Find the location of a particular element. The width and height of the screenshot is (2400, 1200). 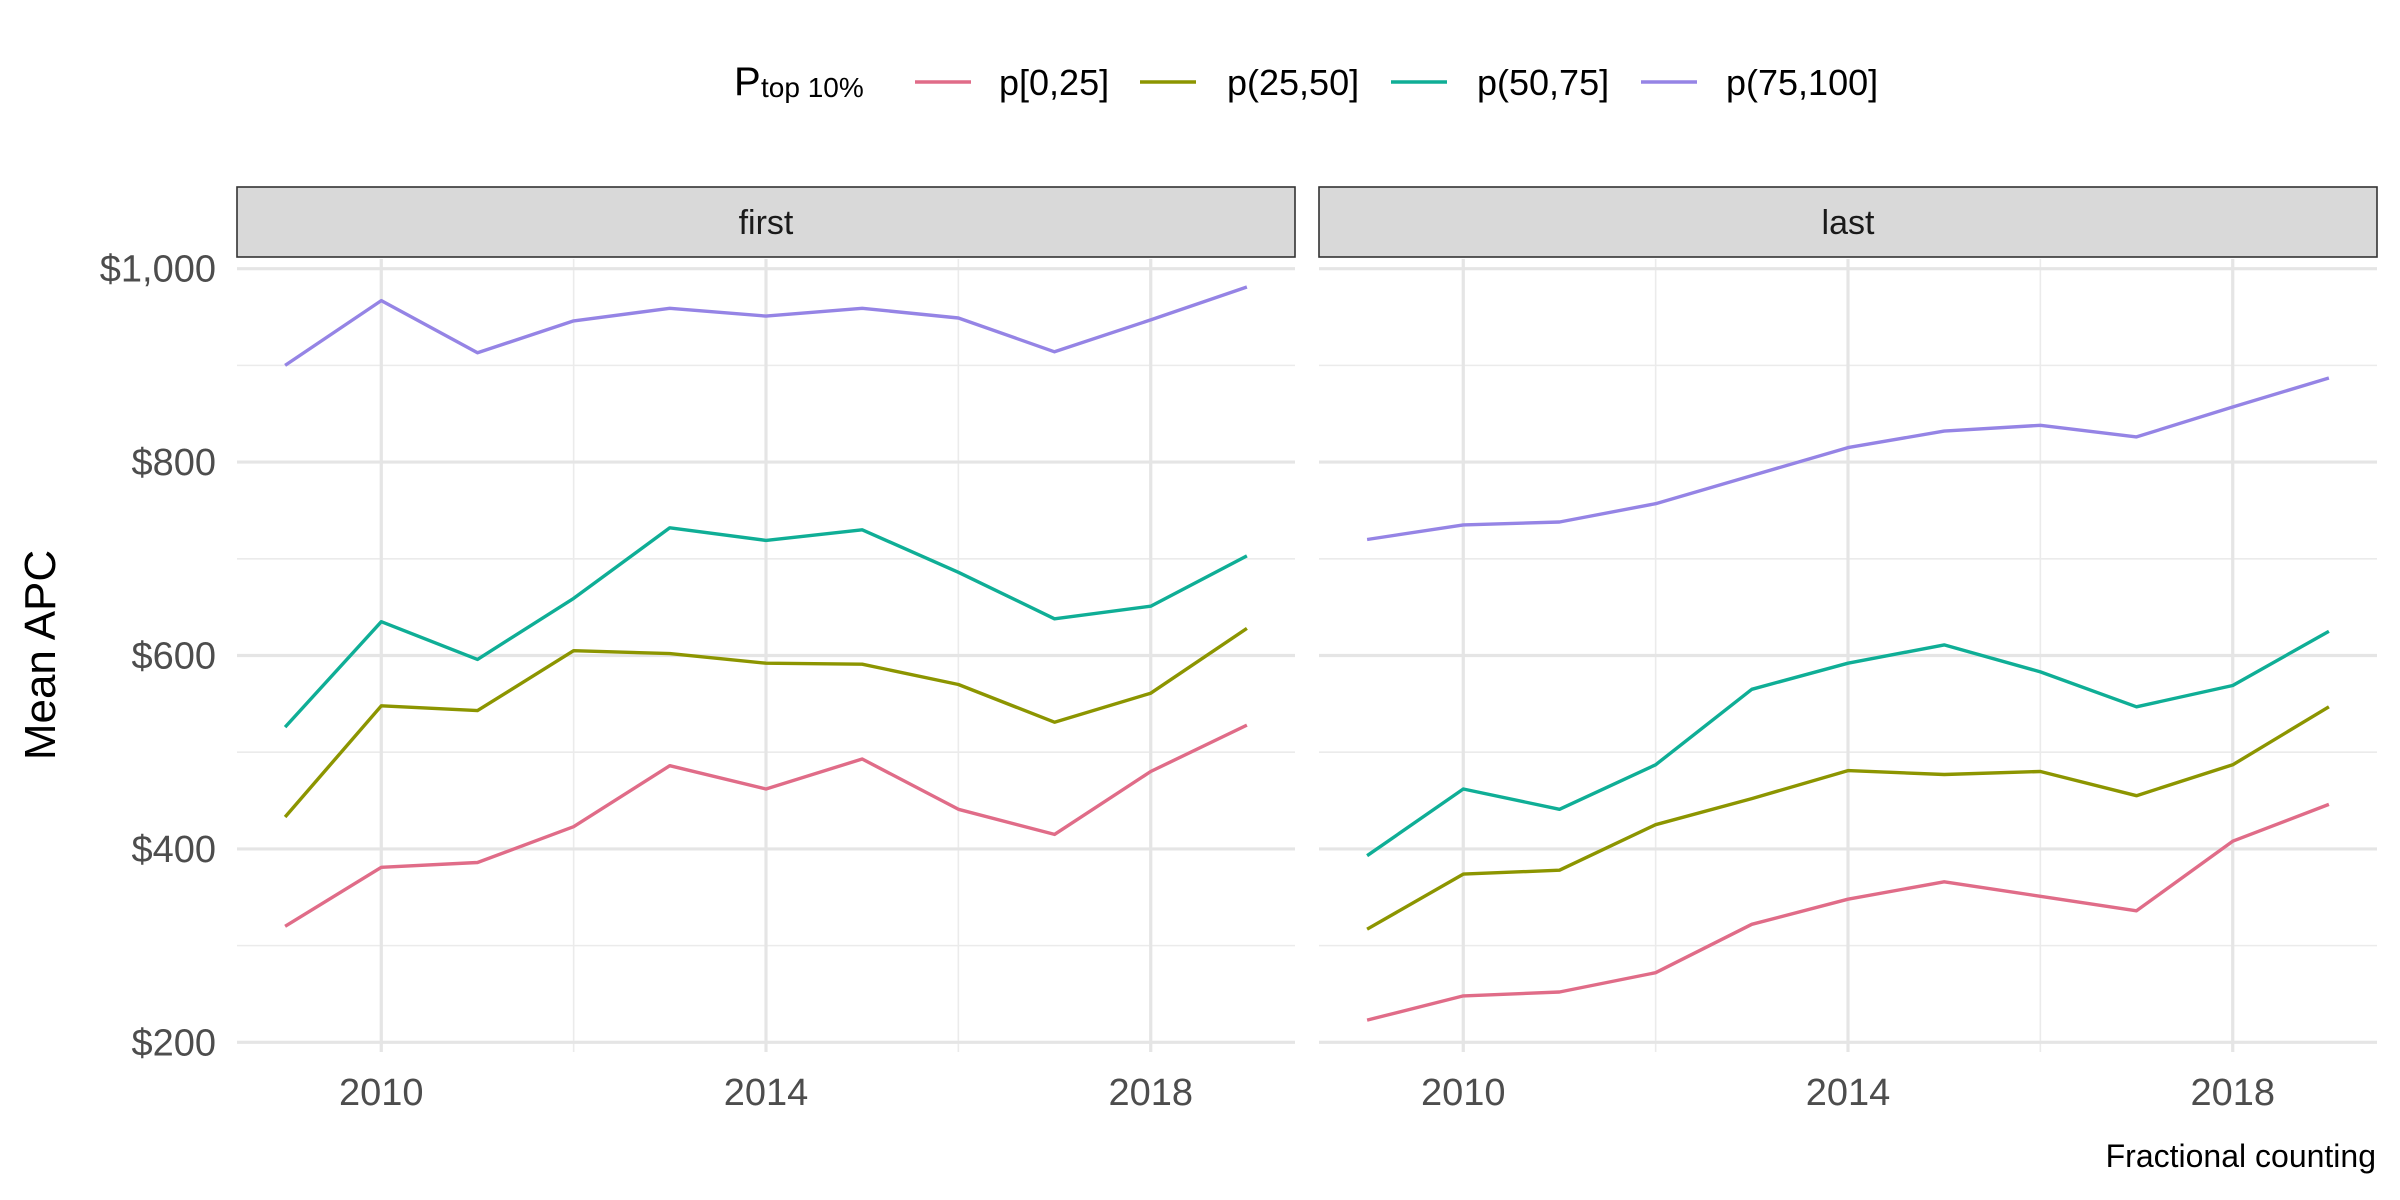

y-axis-title: Mean APC is located at coordinates (40, 655).